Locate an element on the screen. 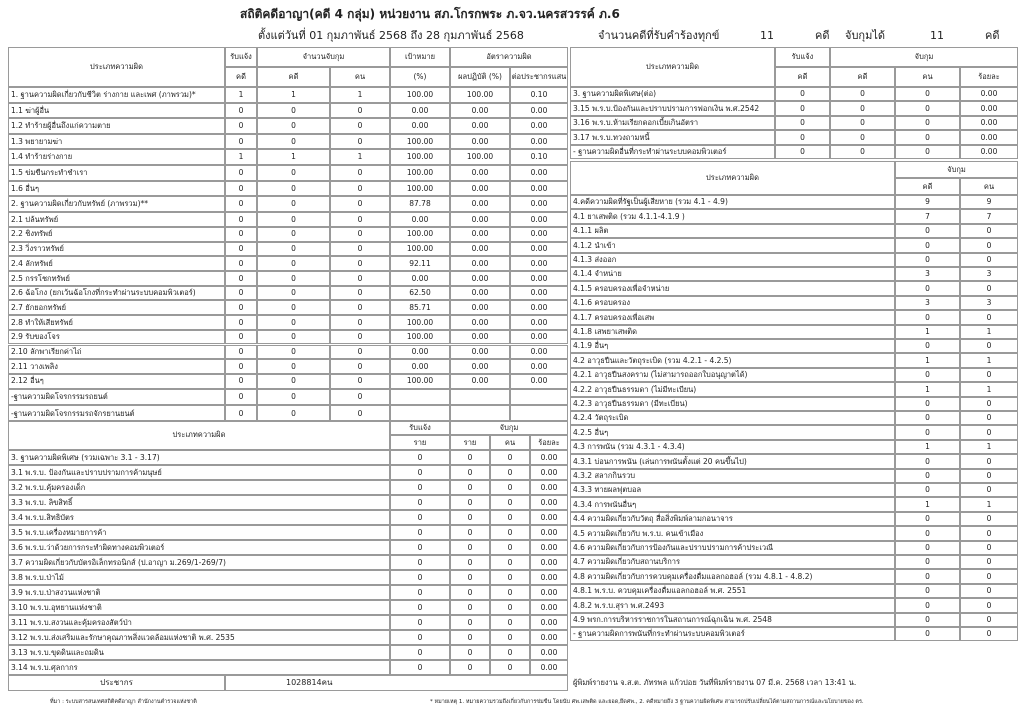 The image size is (1024, 720). reported-unit: คดี is located at coordinates (822, 35).